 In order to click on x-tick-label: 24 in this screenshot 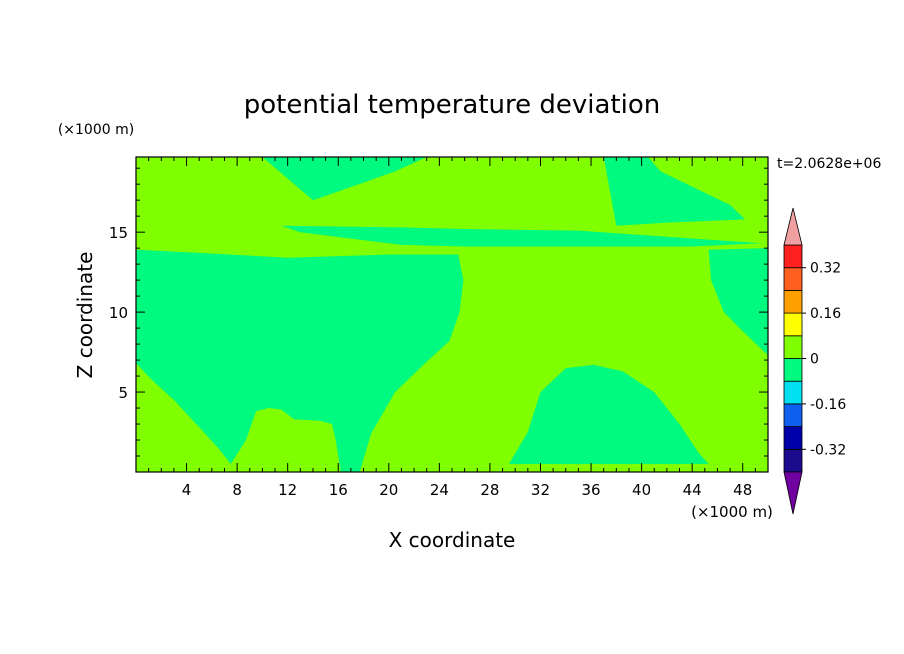, I will do `click(439, 490)`.